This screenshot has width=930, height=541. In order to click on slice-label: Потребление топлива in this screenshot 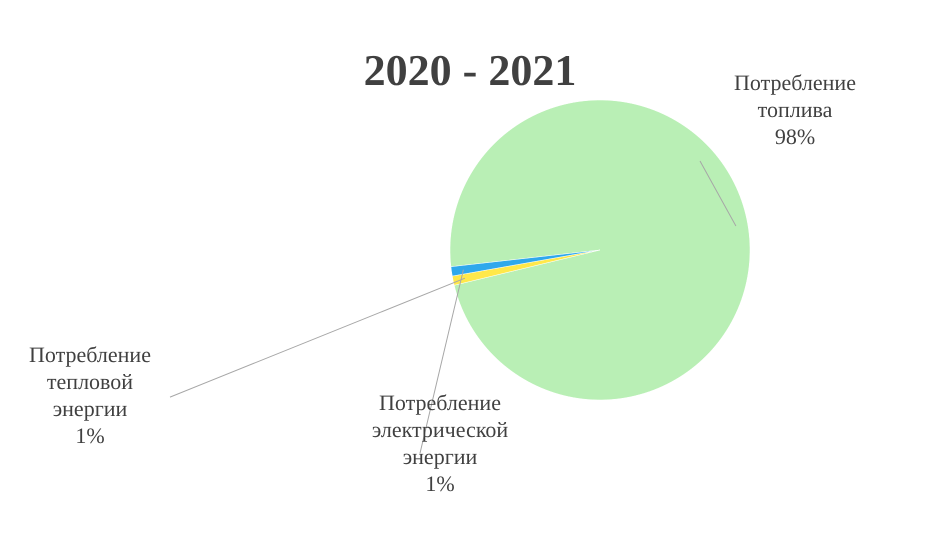, I will do `click(795, 96)`.